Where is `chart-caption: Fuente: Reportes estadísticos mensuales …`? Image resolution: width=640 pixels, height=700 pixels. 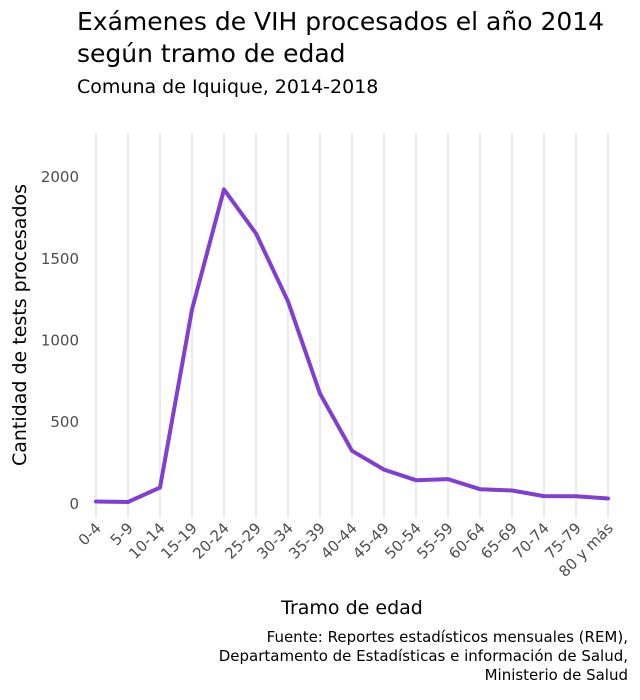 chart-caption: Fuente: Reportes estadísticos mensuales … is located at coordinates (423, 656).